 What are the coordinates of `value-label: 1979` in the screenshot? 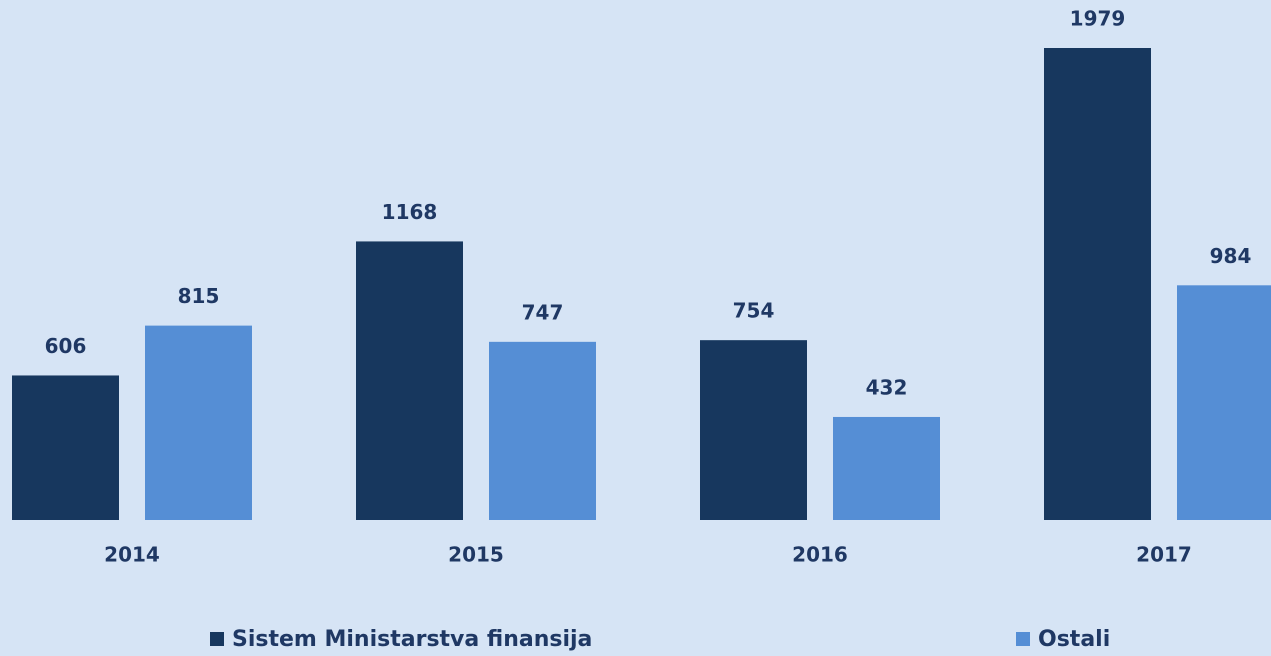 It's located at (1098, 19).